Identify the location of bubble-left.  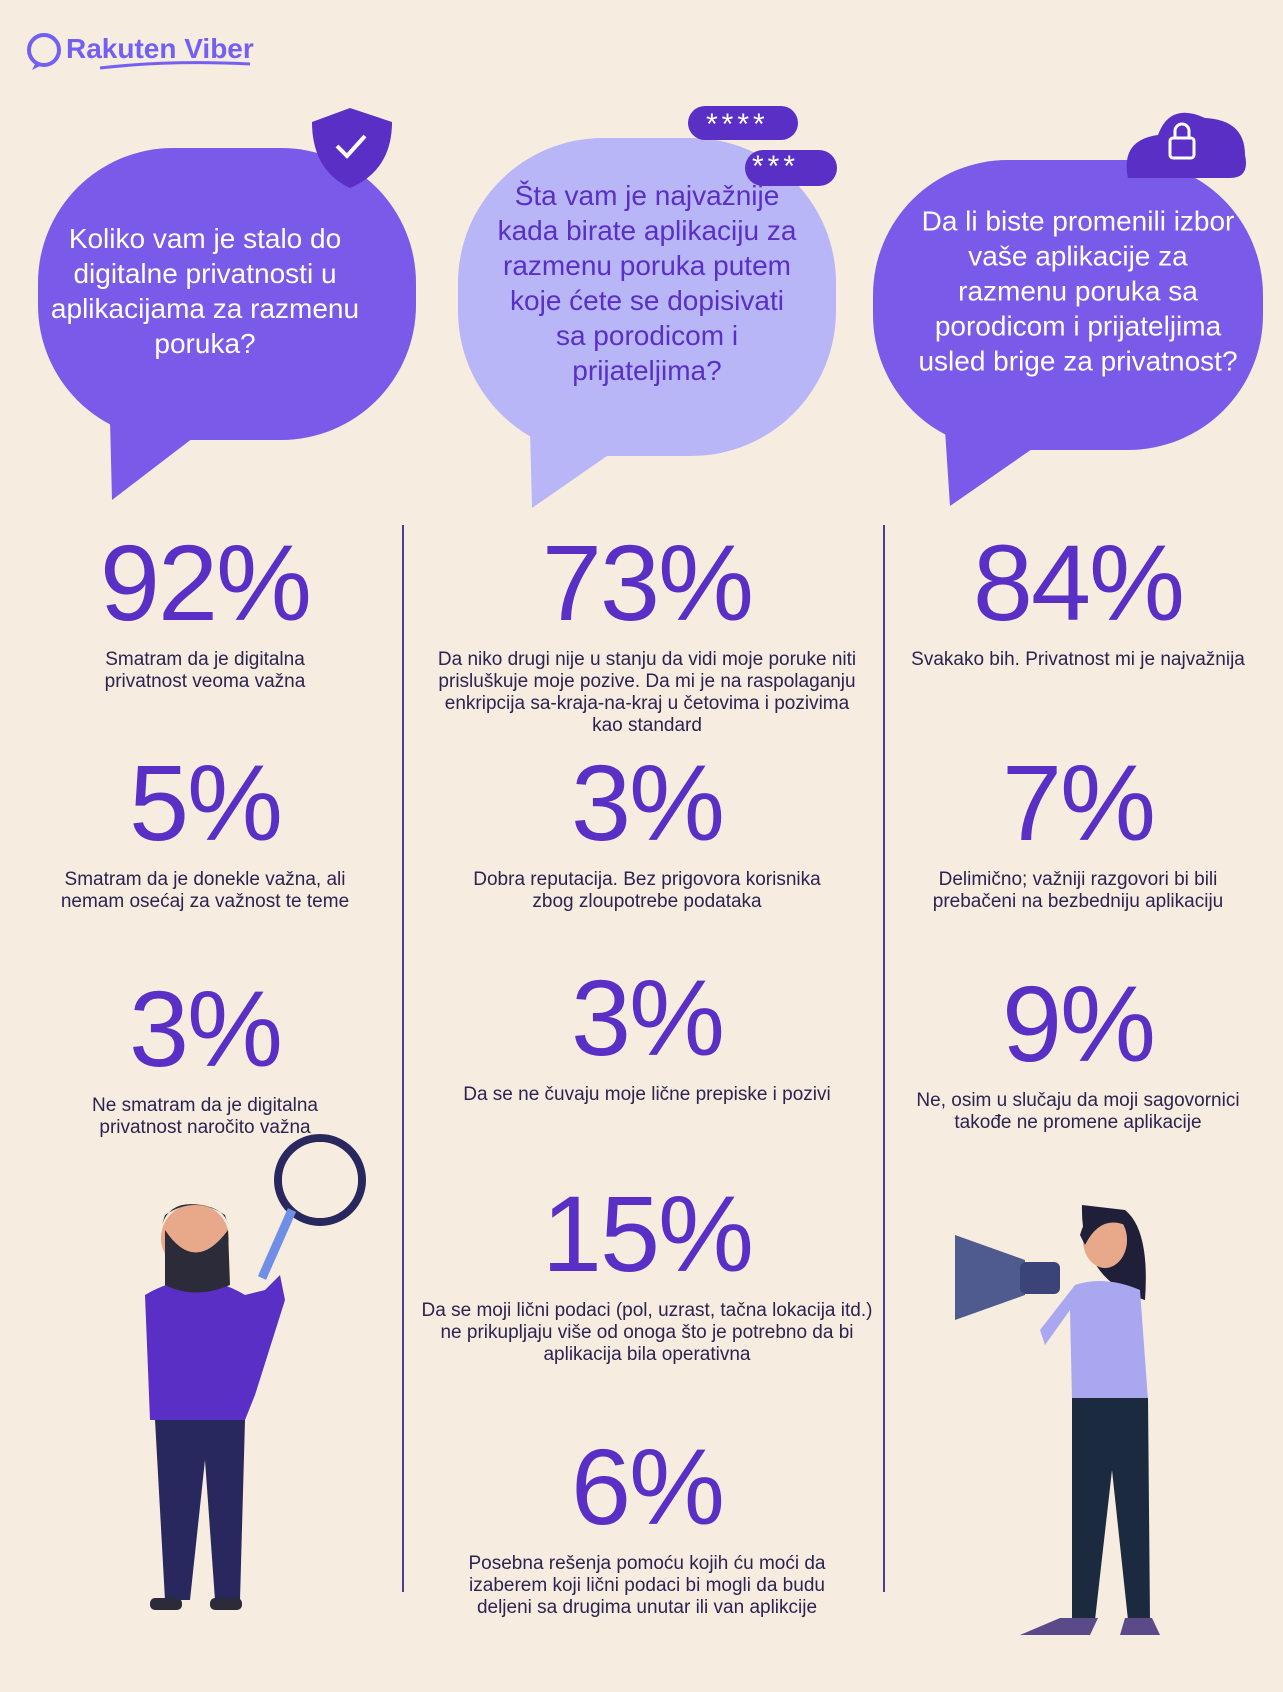
(227, 324).